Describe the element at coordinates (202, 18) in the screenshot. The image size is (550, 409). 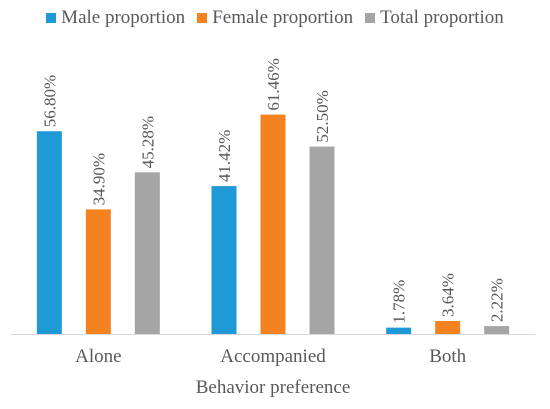
I see `legend-swatch-female` at that location.